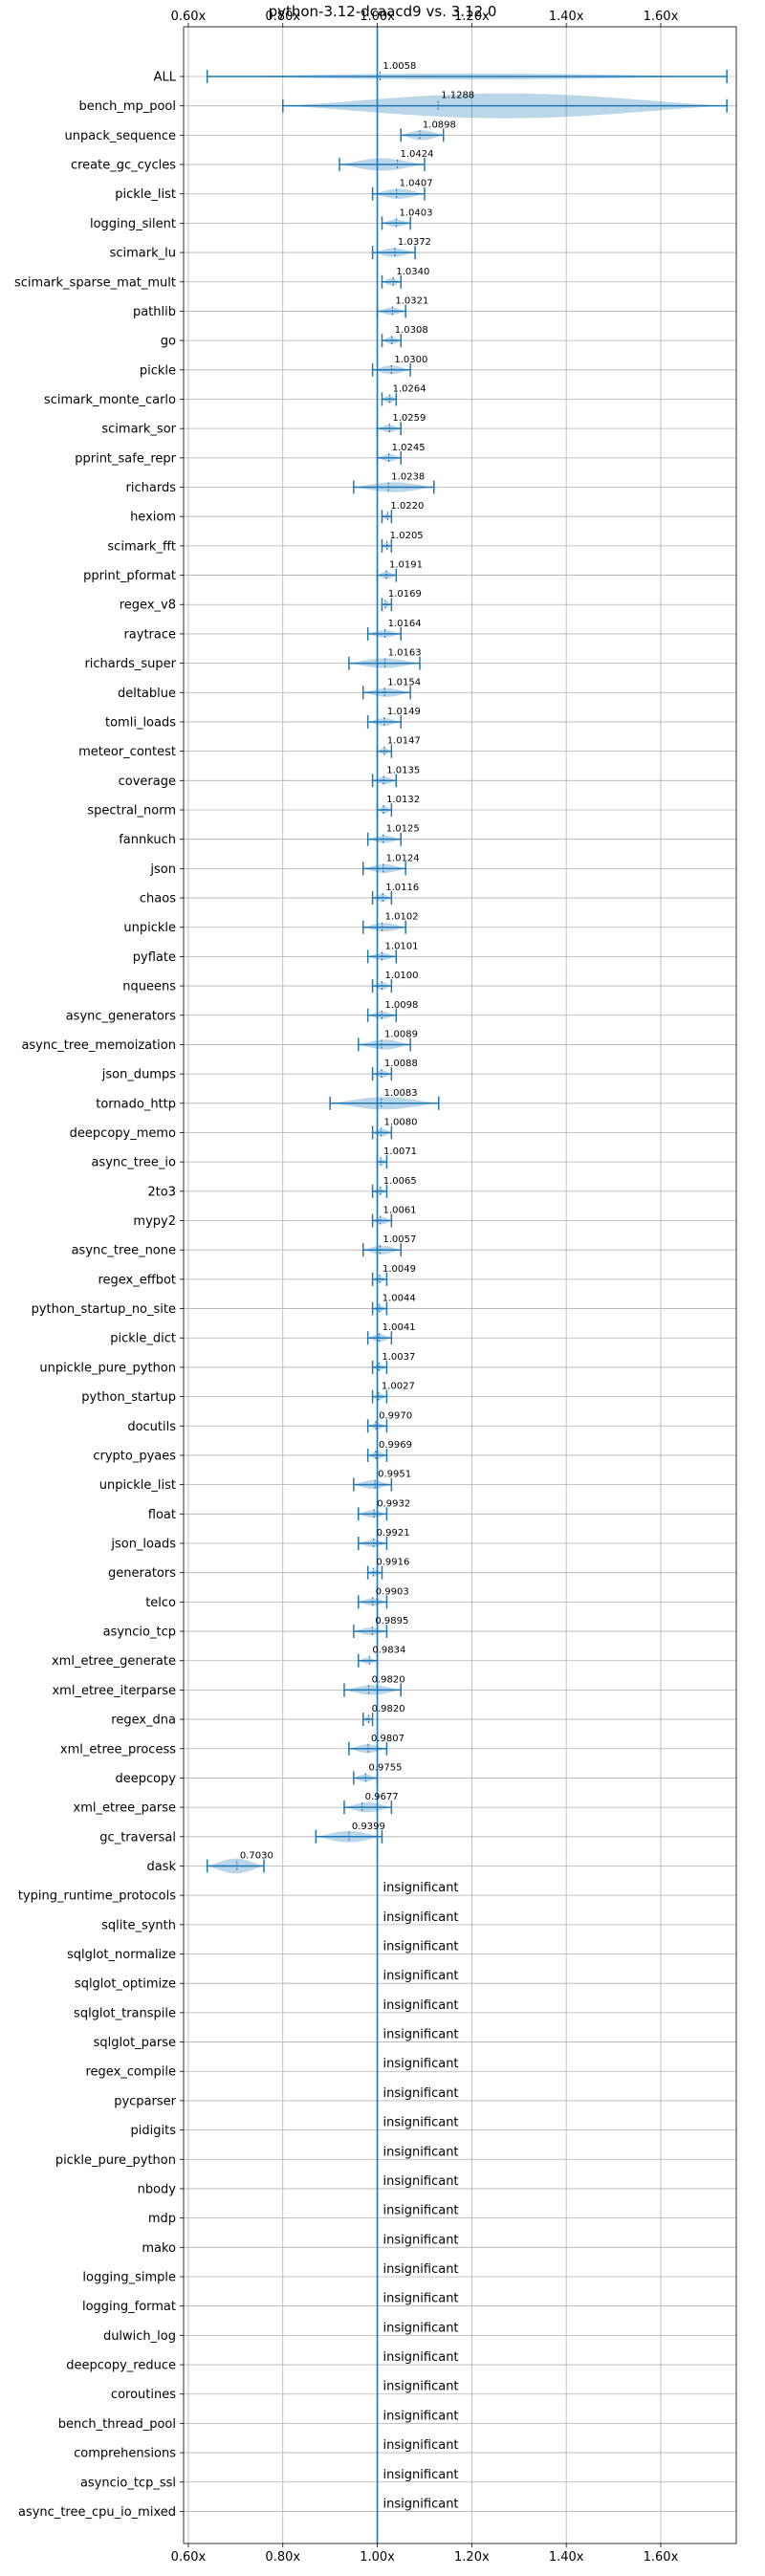 The width and height of the screenshot is (765, 2576). What do you see at coordinates (394, 1503) in the screenshot?
I see `value-label: 0.9932` at bounding box center [394, 1503].